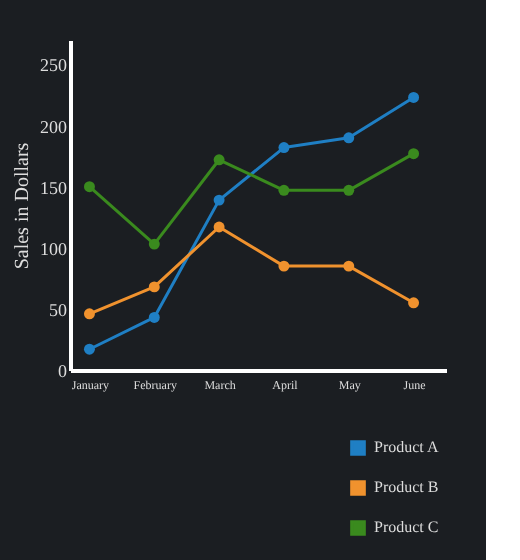 The height and width of the screenshot is (560, 520). Describe the element at coordinates (63, 371) in the screenshot. I see `y-tick-label: 0` at that location.